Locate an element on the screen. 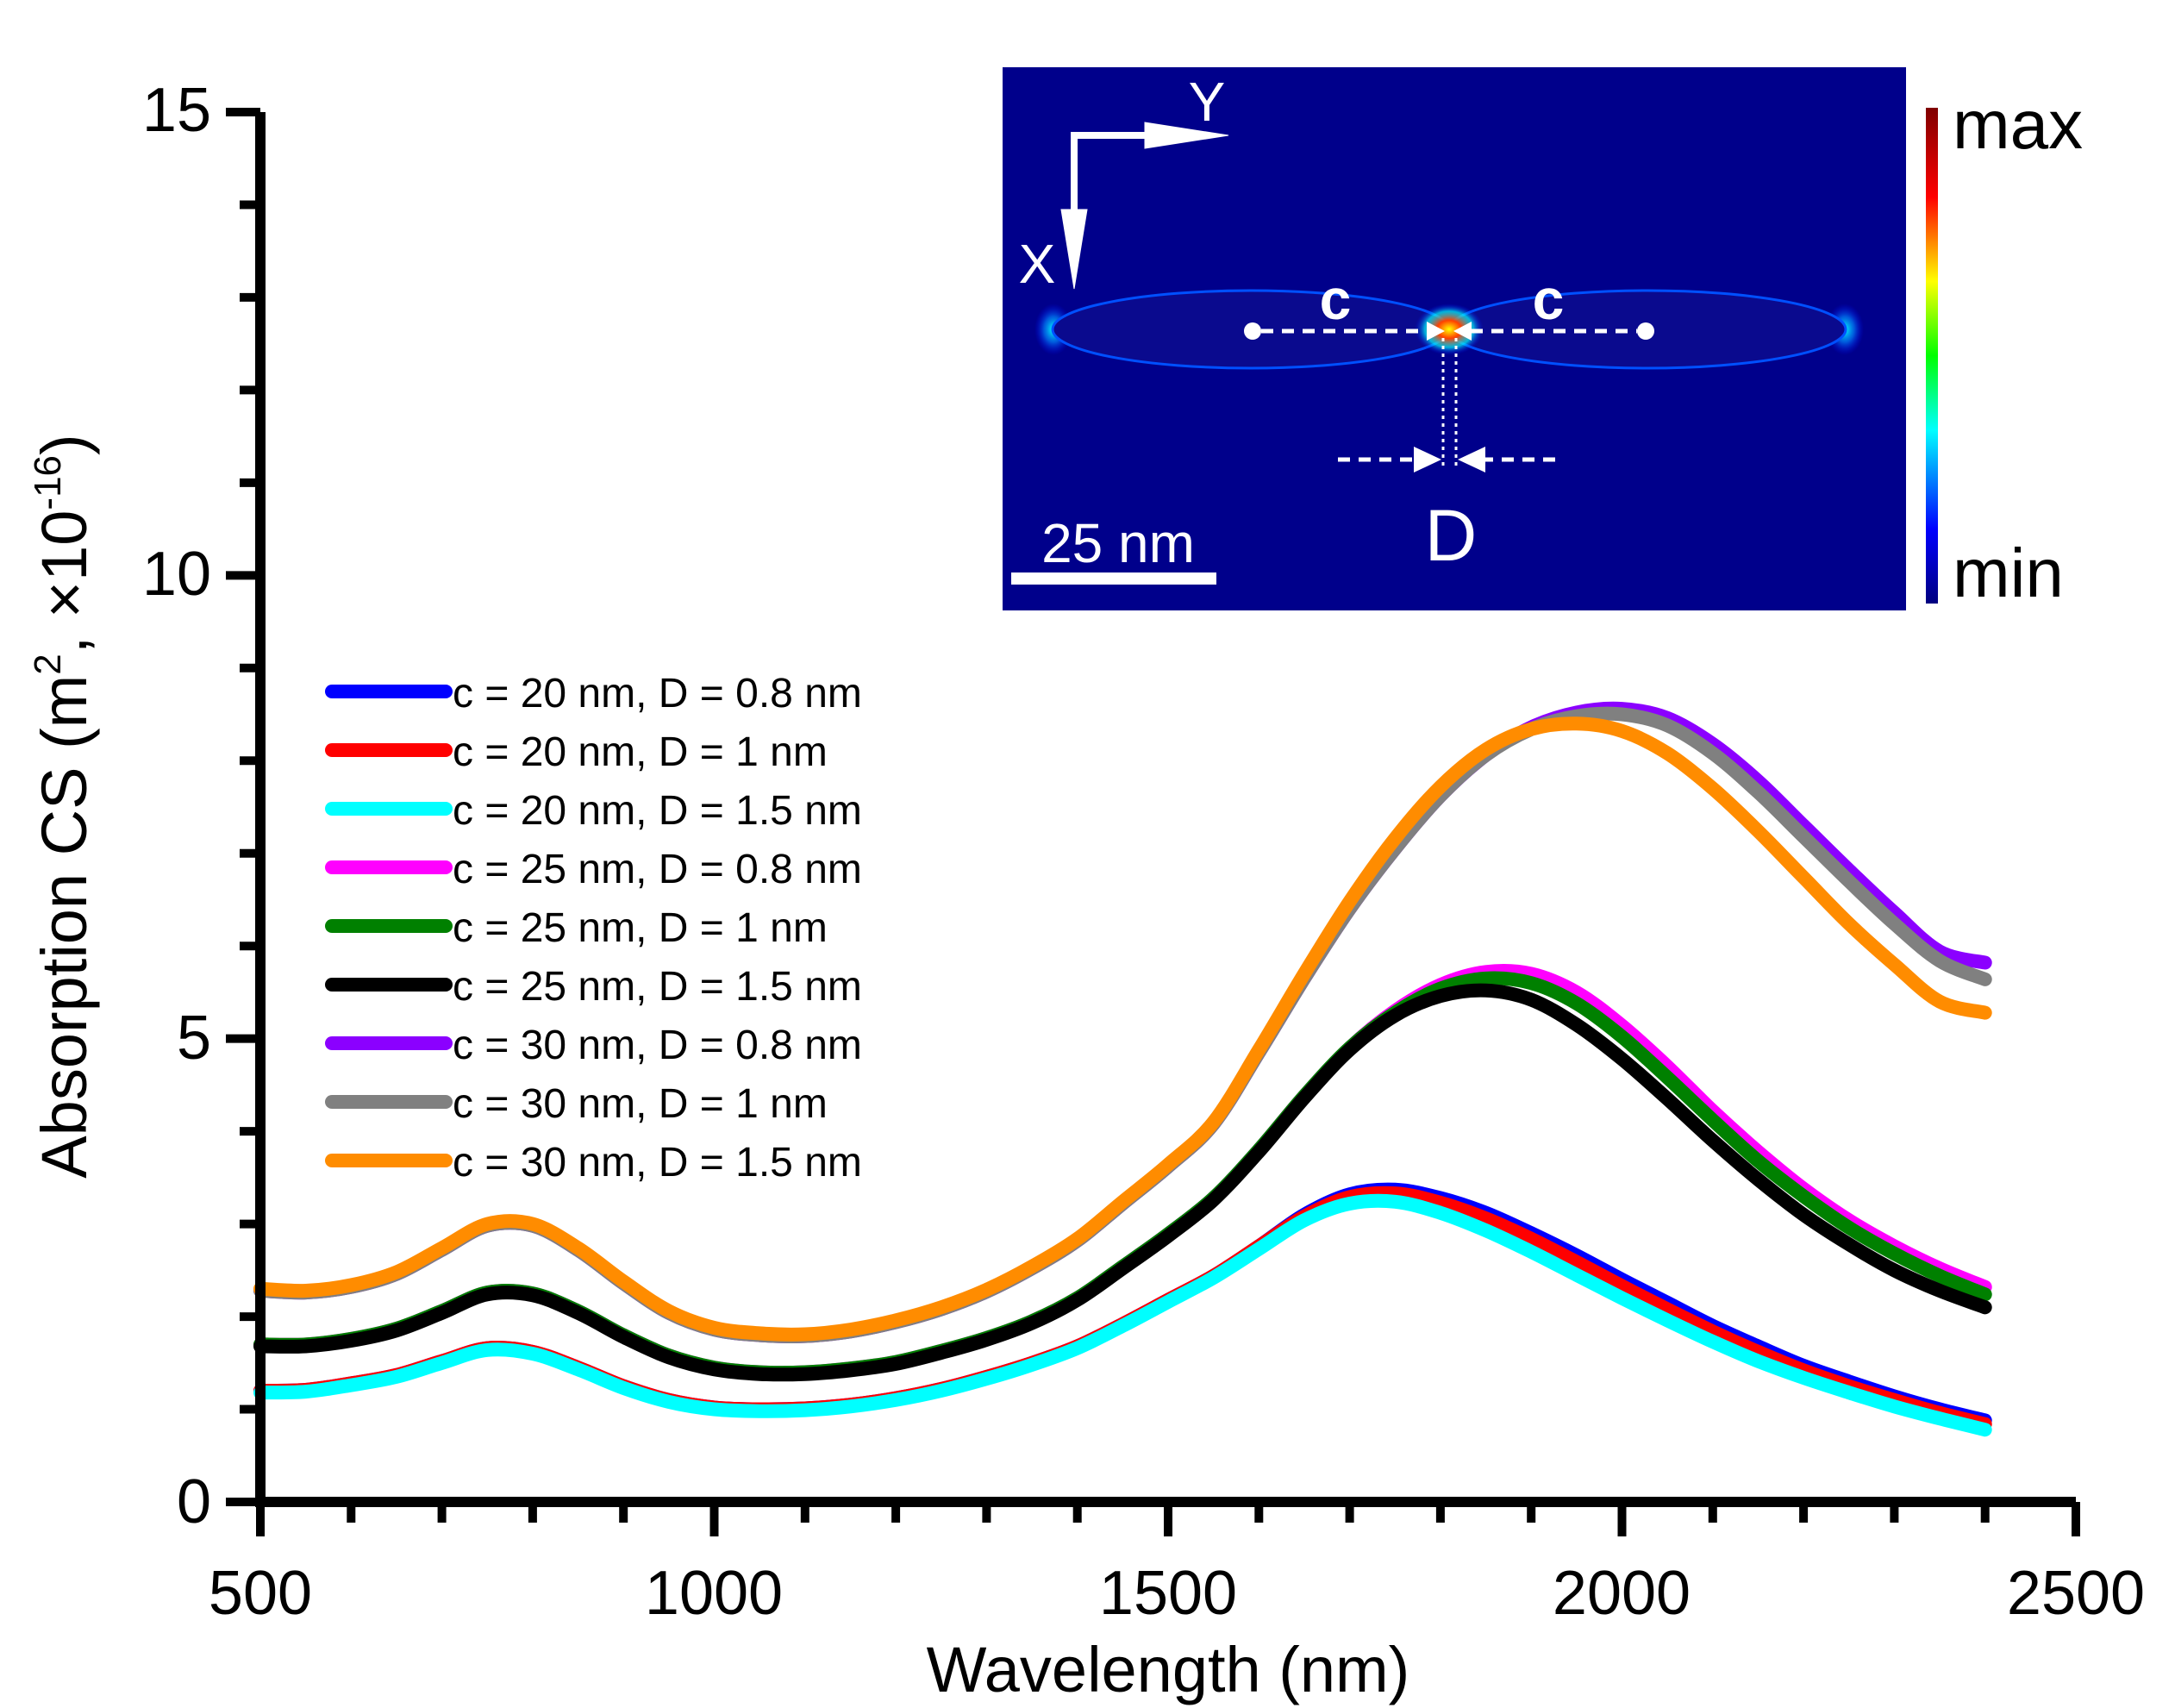 Image resolution: width=2175 pixels, height=1708 pixels. gap-hotspot is located at coordinates (1449, 329).